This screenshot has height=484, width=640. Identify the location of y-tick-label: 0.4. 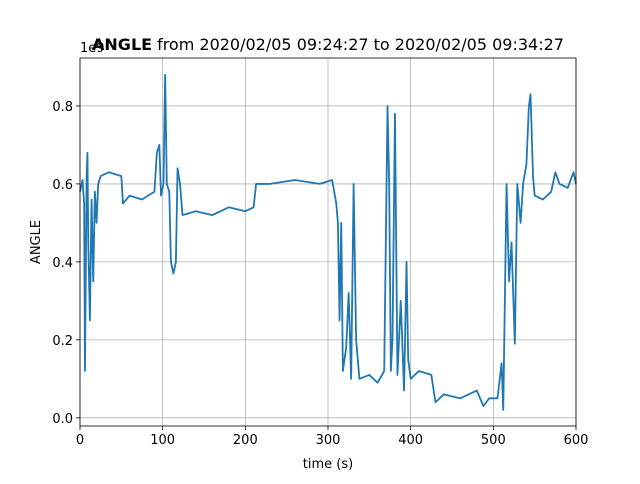
(62, 263).